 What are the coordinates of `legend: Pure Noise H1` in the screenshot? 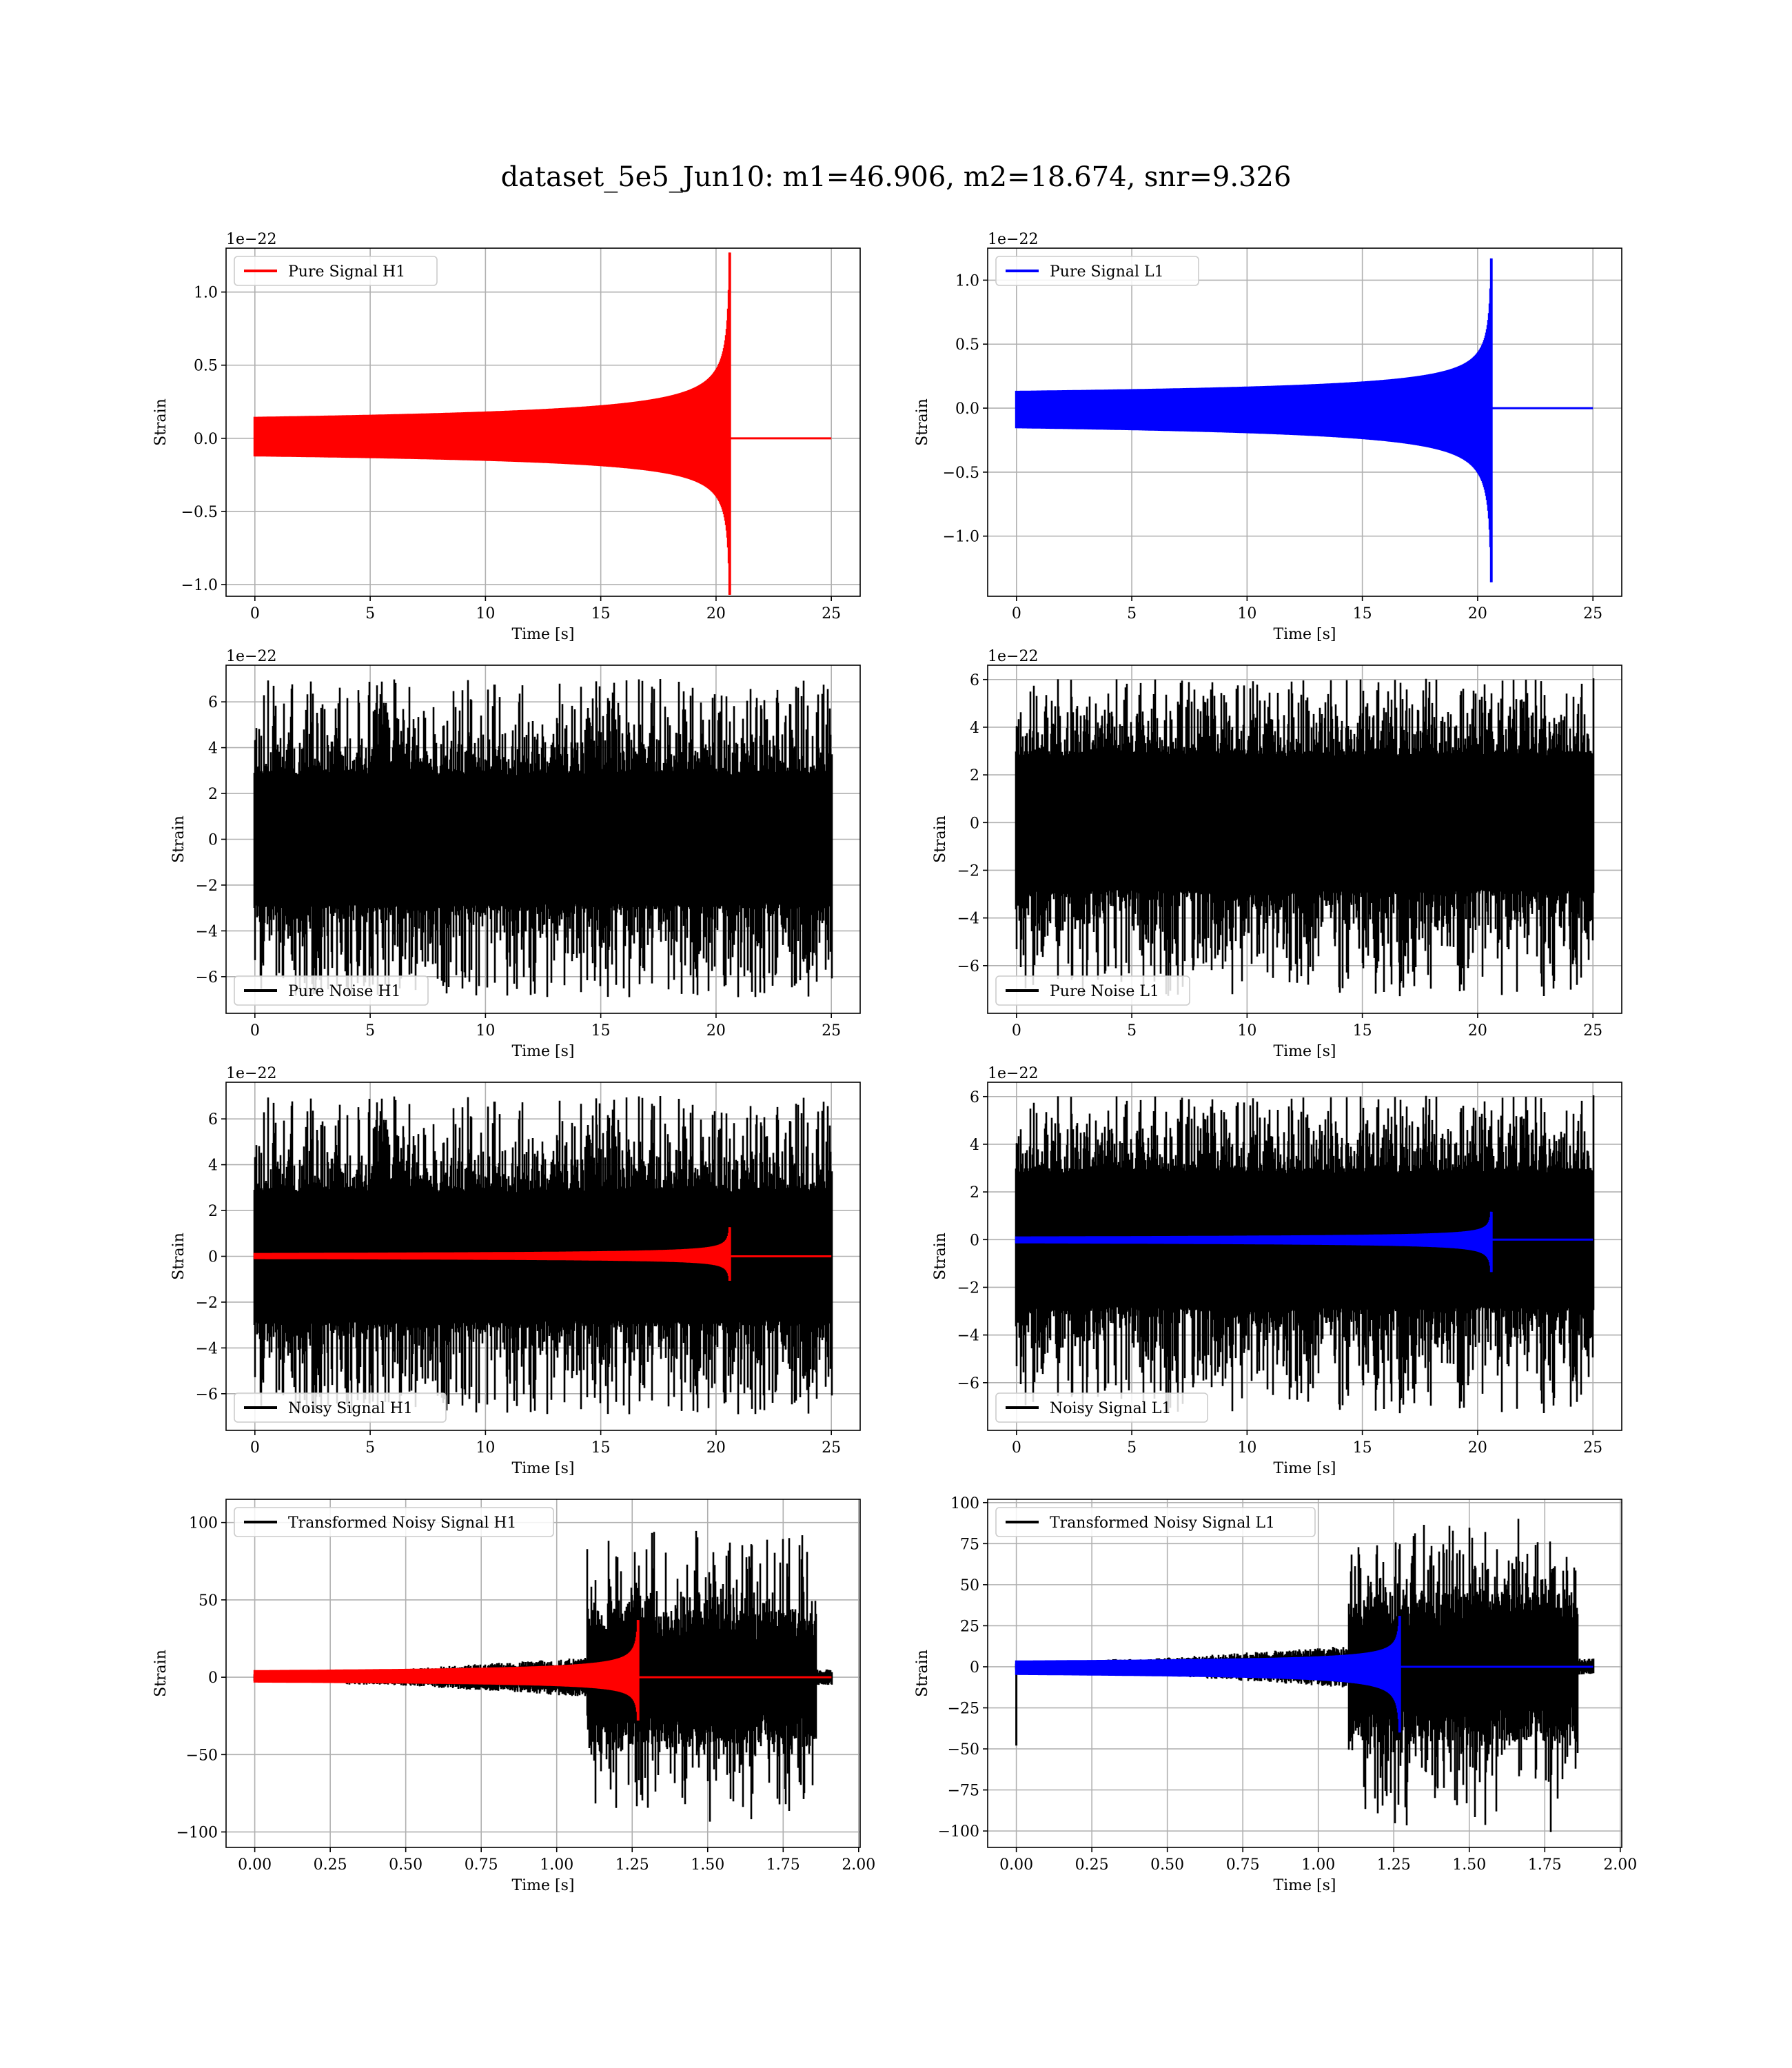 It's located at (331, 990).